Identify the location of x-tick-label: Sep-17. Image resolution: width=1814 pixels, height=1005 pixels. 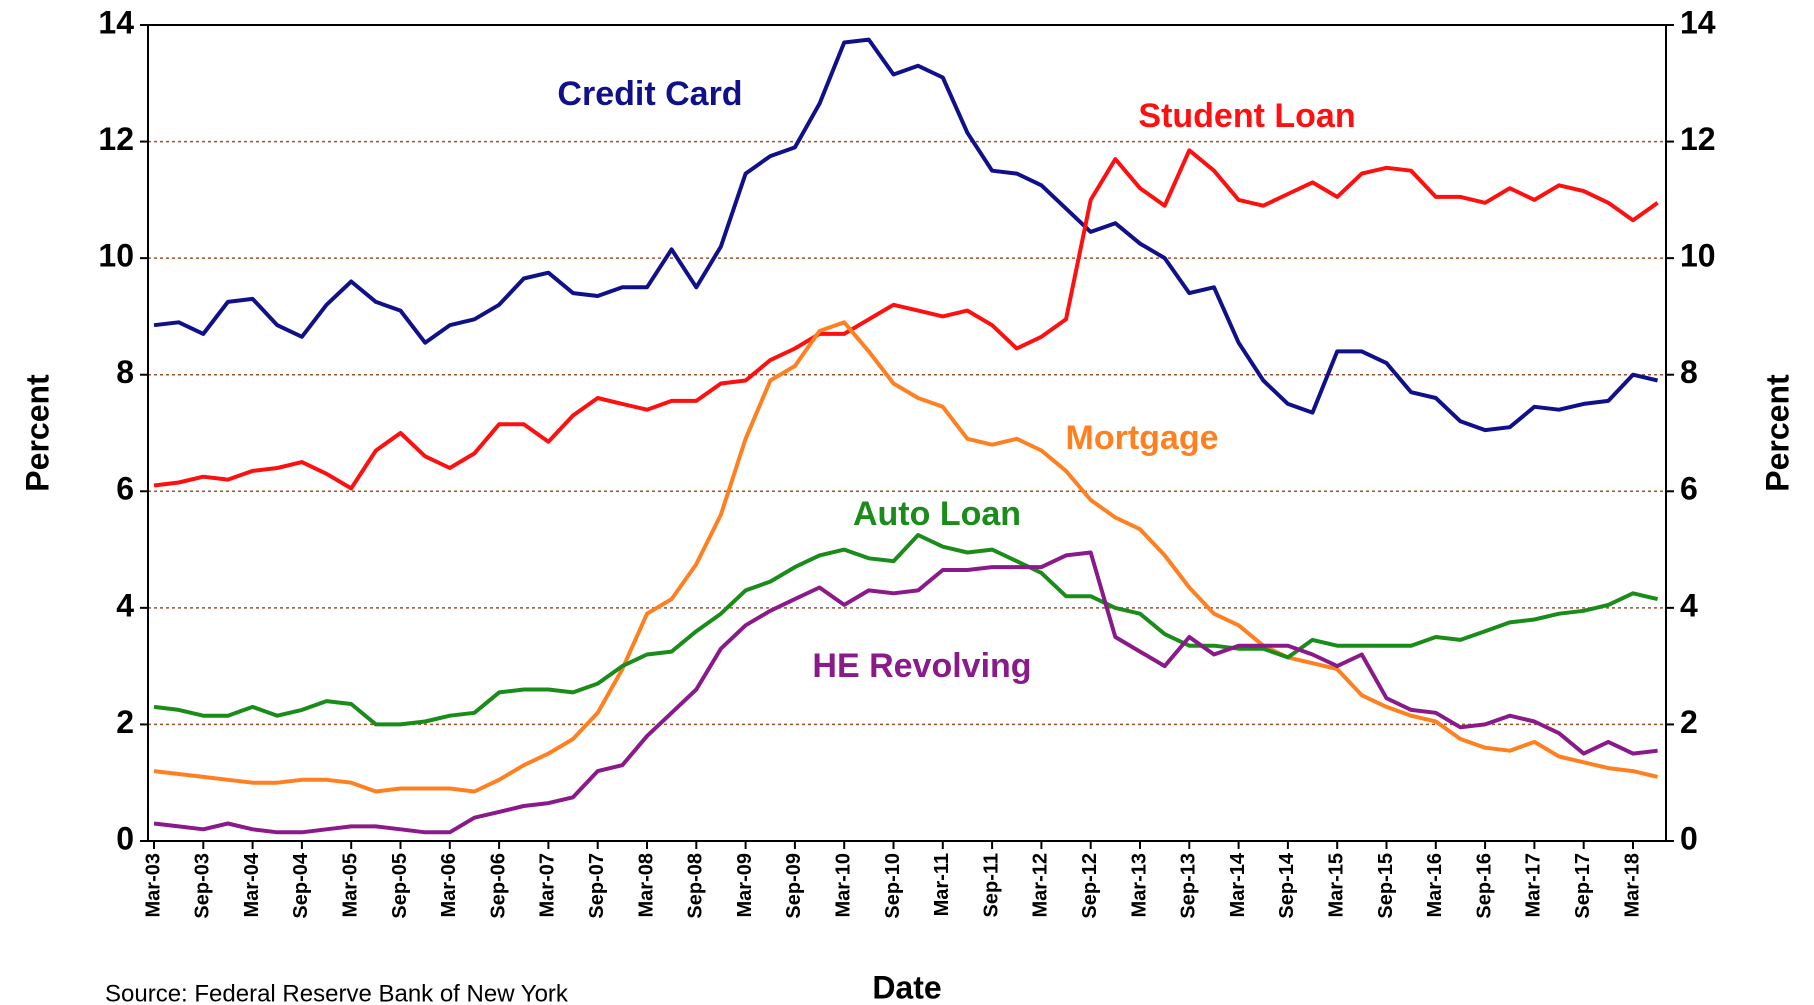
(1583, 886).